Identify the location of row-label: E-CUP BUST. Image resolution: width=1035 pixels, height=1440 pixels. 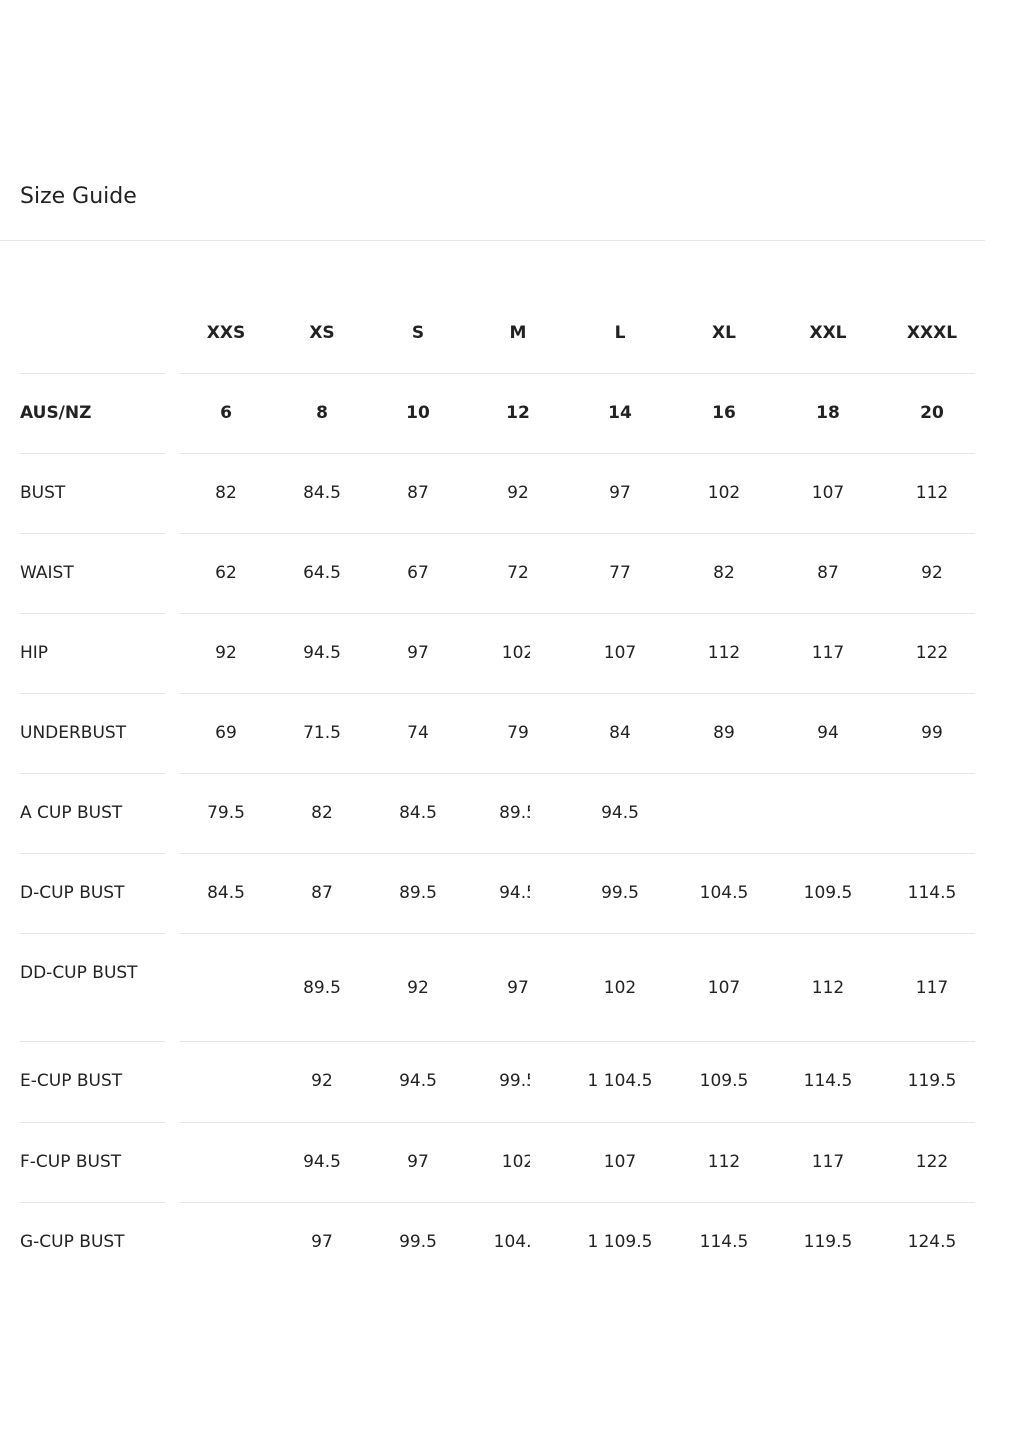
(71, 1081).